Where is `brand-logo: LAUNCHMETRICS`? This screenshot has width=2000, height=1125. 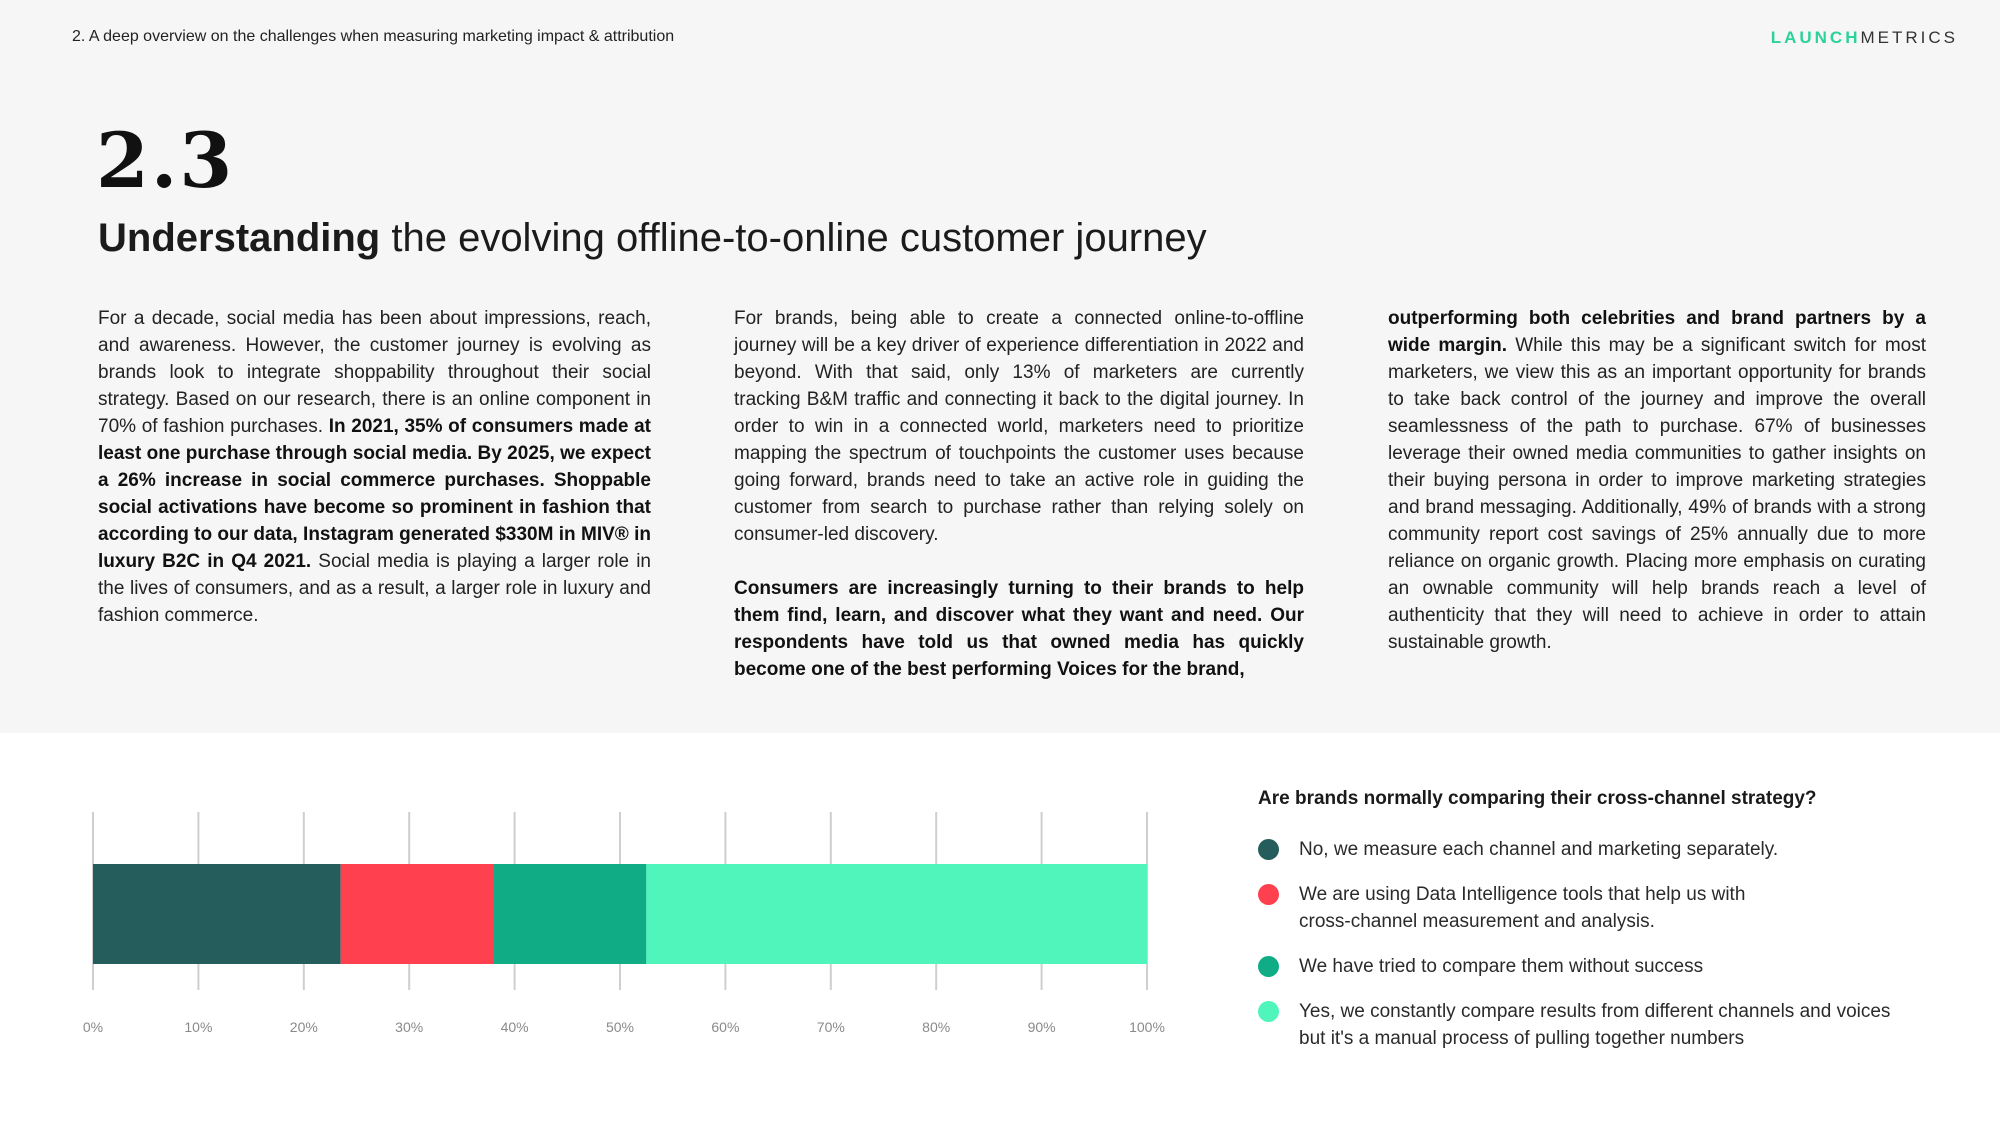 brand-logo: LAUNCHMETRICS is located at coordinates (1864, 38).